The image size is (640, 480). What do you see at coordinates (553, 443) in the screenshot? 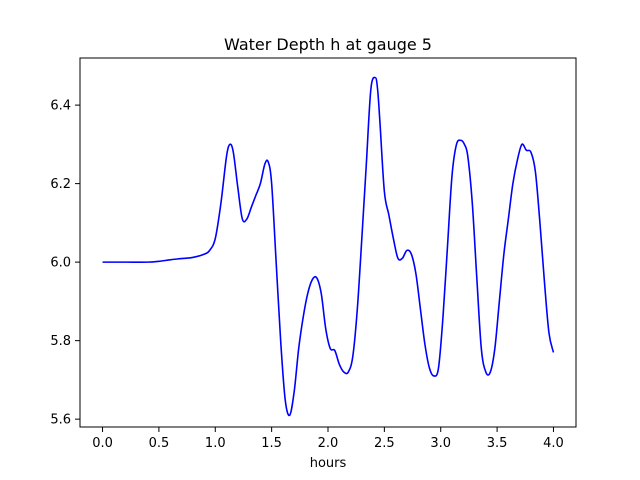
I see `x-tick-label: 4.0` at bounding box center [553, 443].